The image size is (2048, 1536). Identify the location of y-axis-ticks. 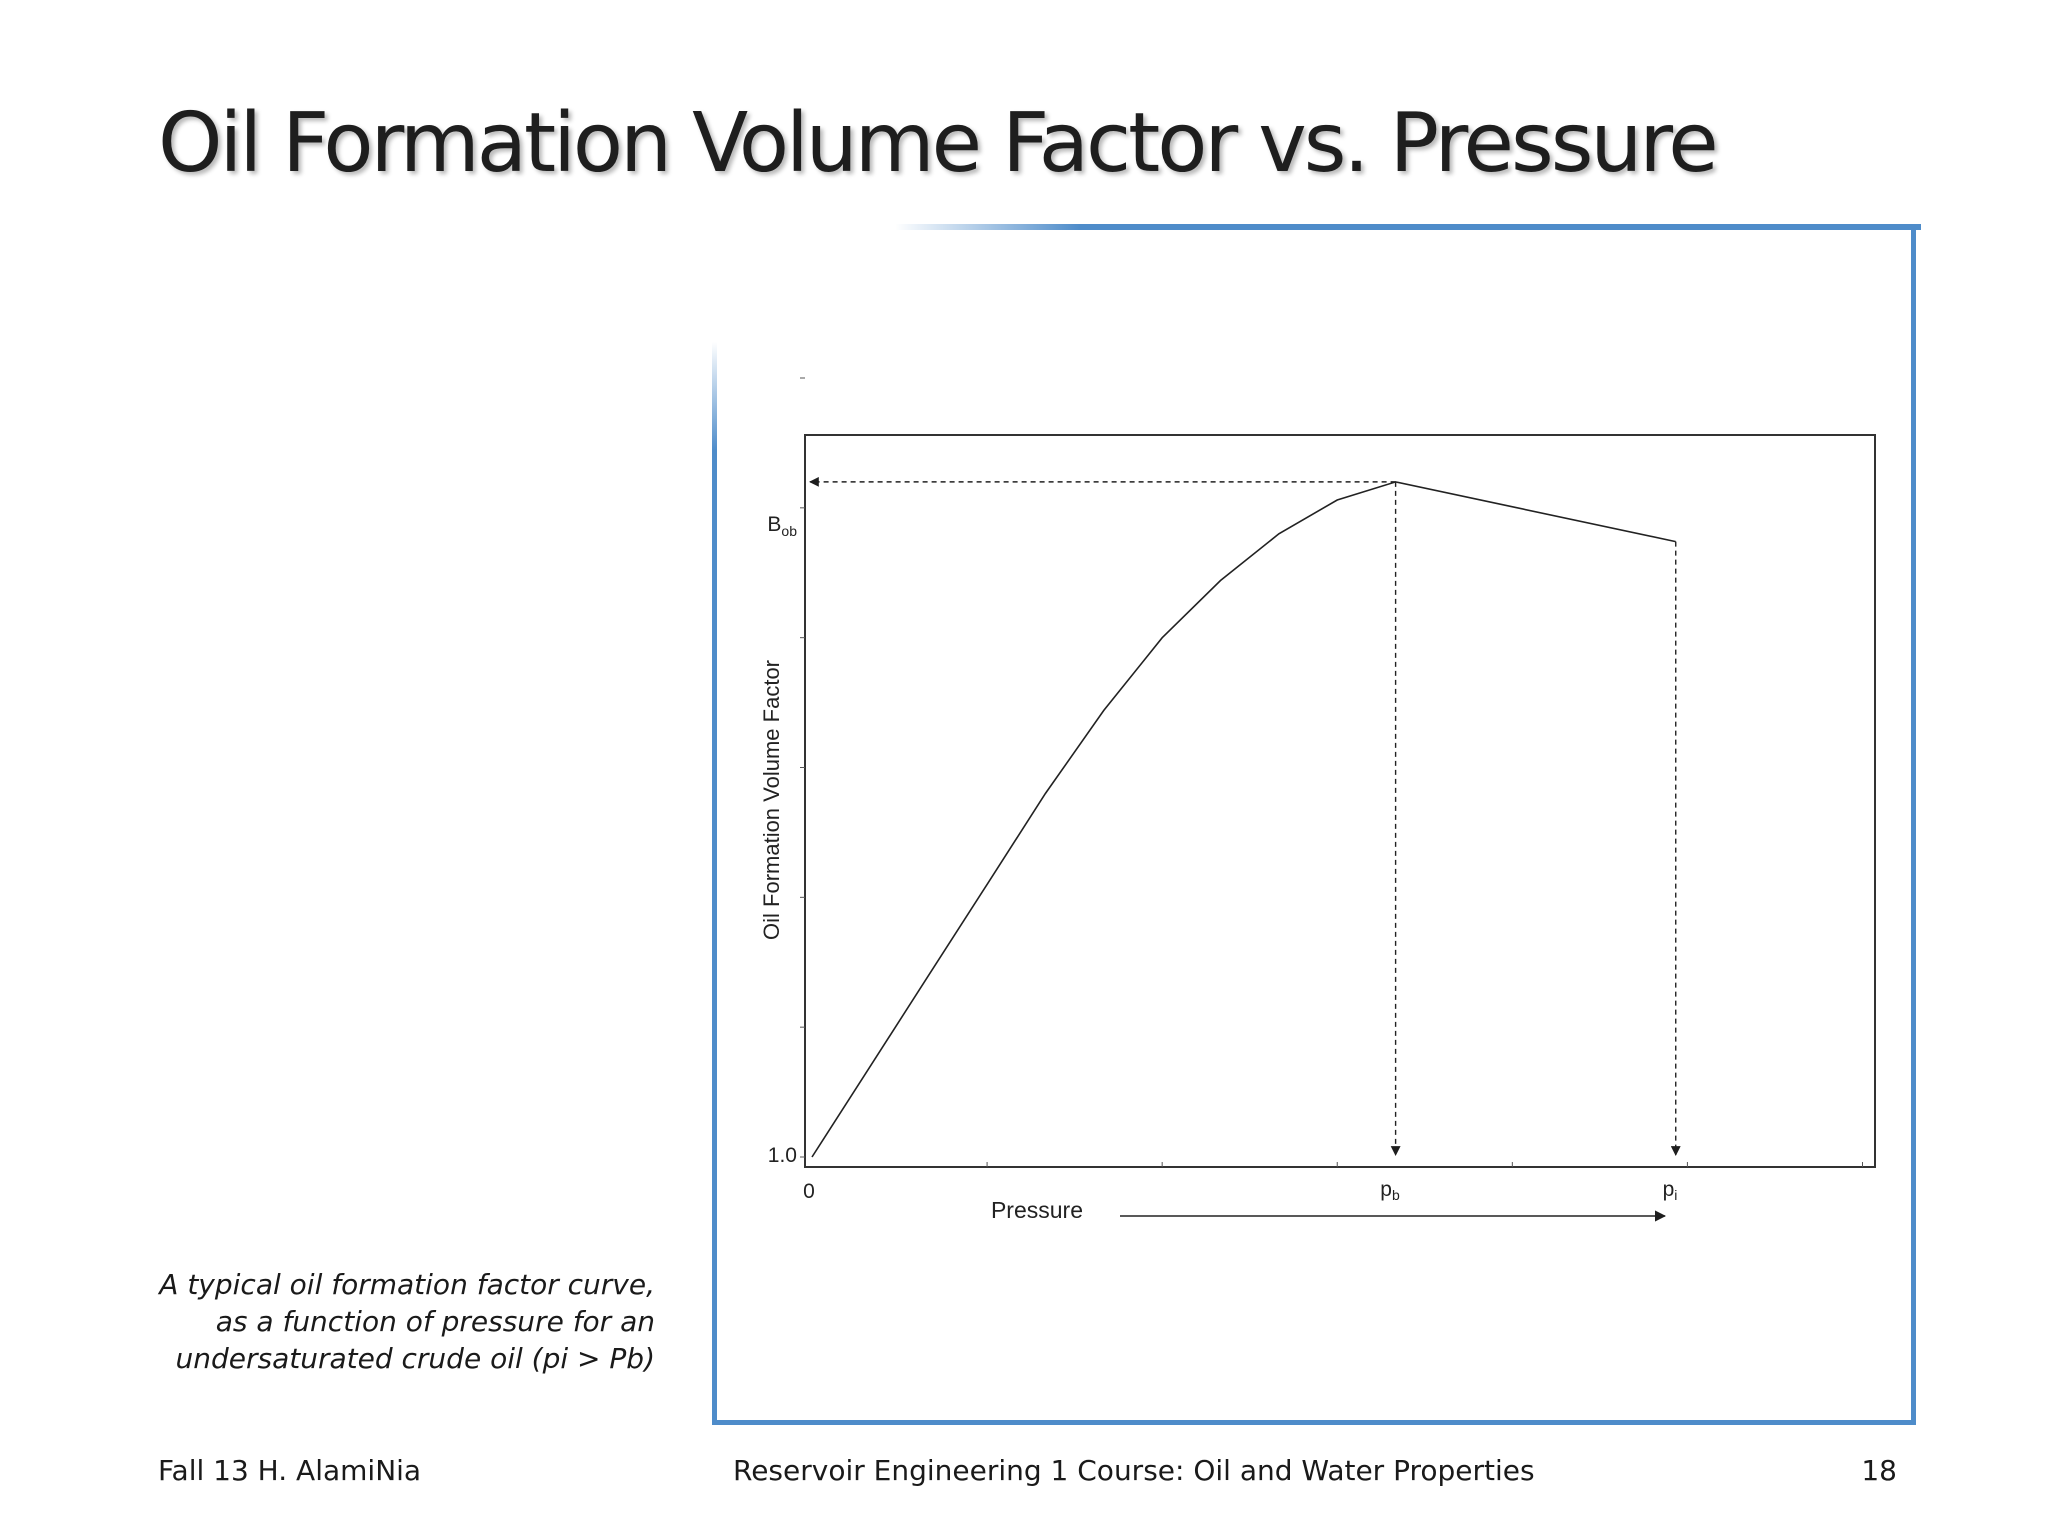
(802, 767).